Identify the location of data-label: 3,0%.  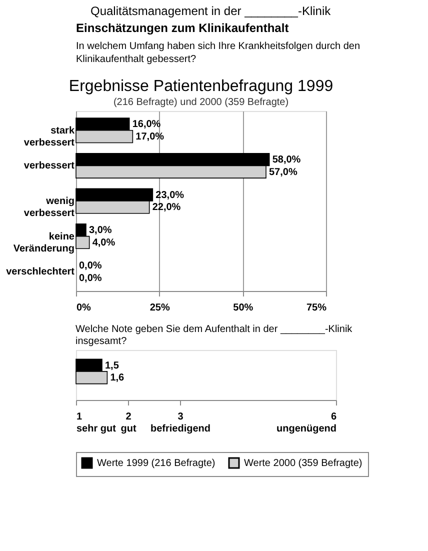
(100, 230).